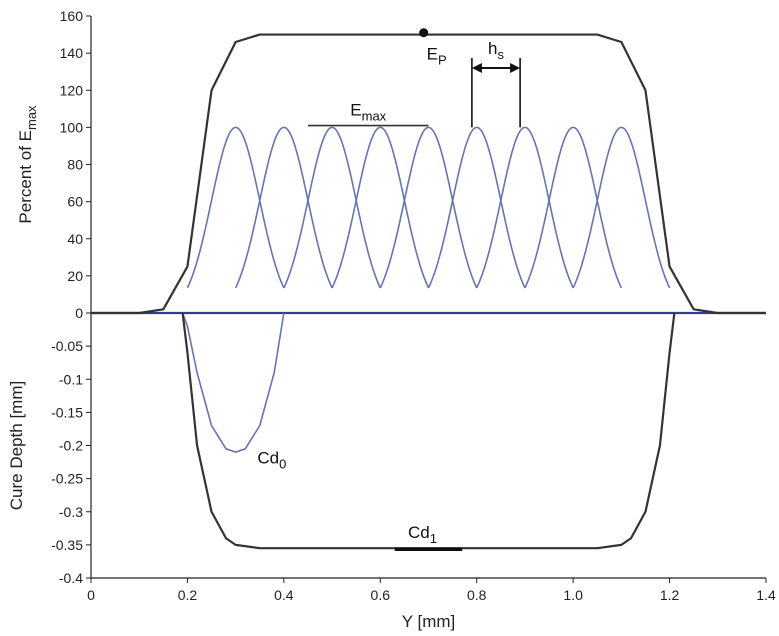 The height and width of the screenshot is (636, 779). What do you see at coordinates (31, 117) in the screenshot?
I see `y-axis-title-top-subscript: max` at bounding box center [31, 117].